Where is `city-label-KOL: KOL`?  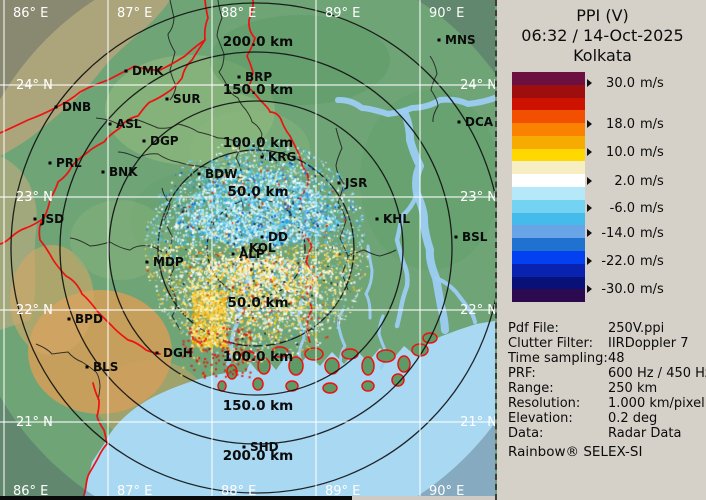
city-label-KOL: KOL is located at coordinates (262, 248).